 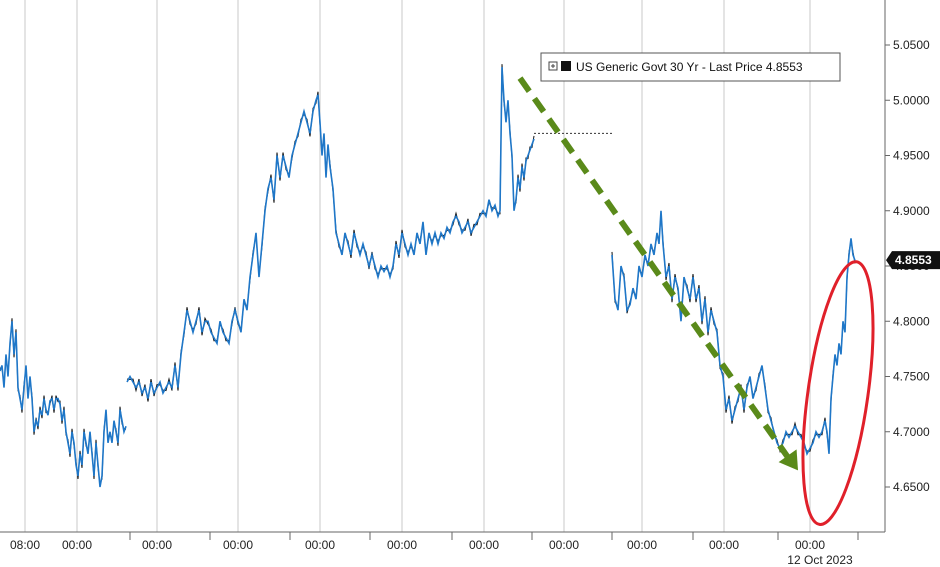 I want to click on x-tick-label-7: 00:00, so click(x=564, y=545).